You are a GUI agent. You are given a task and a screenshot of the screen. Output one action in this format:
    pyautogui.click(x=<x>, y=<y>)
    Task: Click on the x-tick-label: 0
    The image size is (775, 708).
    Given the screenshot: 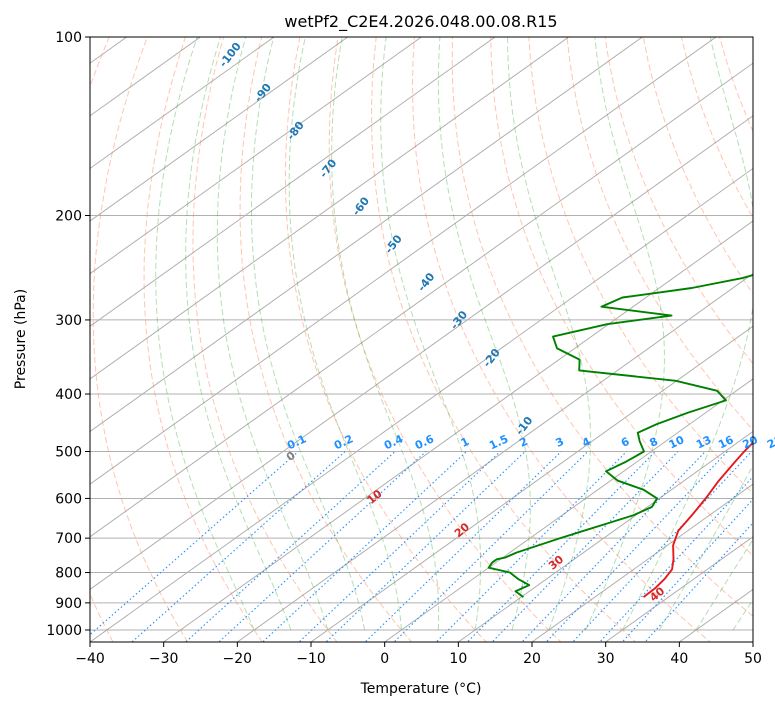 What is the action you would take?
    pyautogui.click(x=384, y=659)
    